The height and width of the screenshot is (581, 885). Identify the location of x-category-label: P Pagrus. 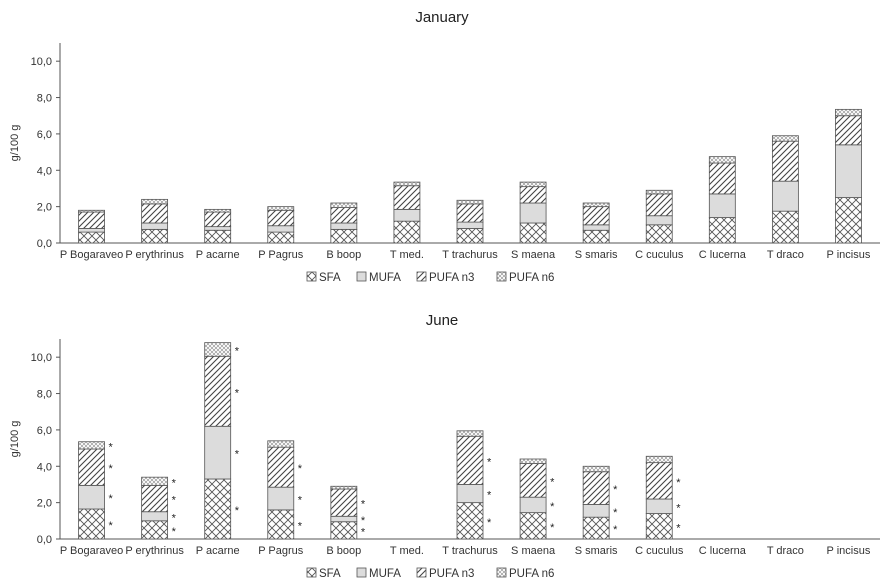
(281, 255).